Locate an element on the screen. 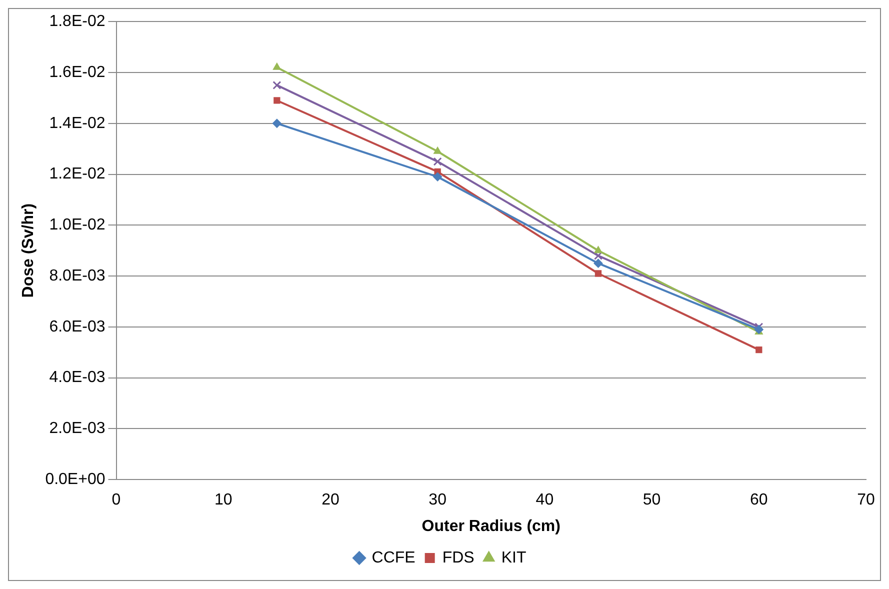 This screenshot has height=589, width=889. y-tick-label: 4.0E-03 is located at coordinates (77, 377).